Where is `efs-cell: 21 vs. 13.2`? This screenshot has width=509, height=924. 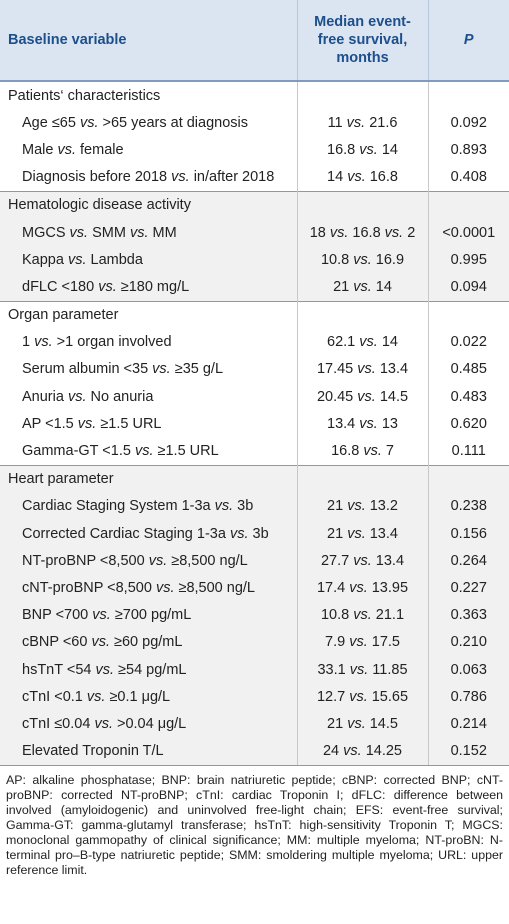
efs-cell: 21 vs. 13.2 is located at coordinates (362, 506).